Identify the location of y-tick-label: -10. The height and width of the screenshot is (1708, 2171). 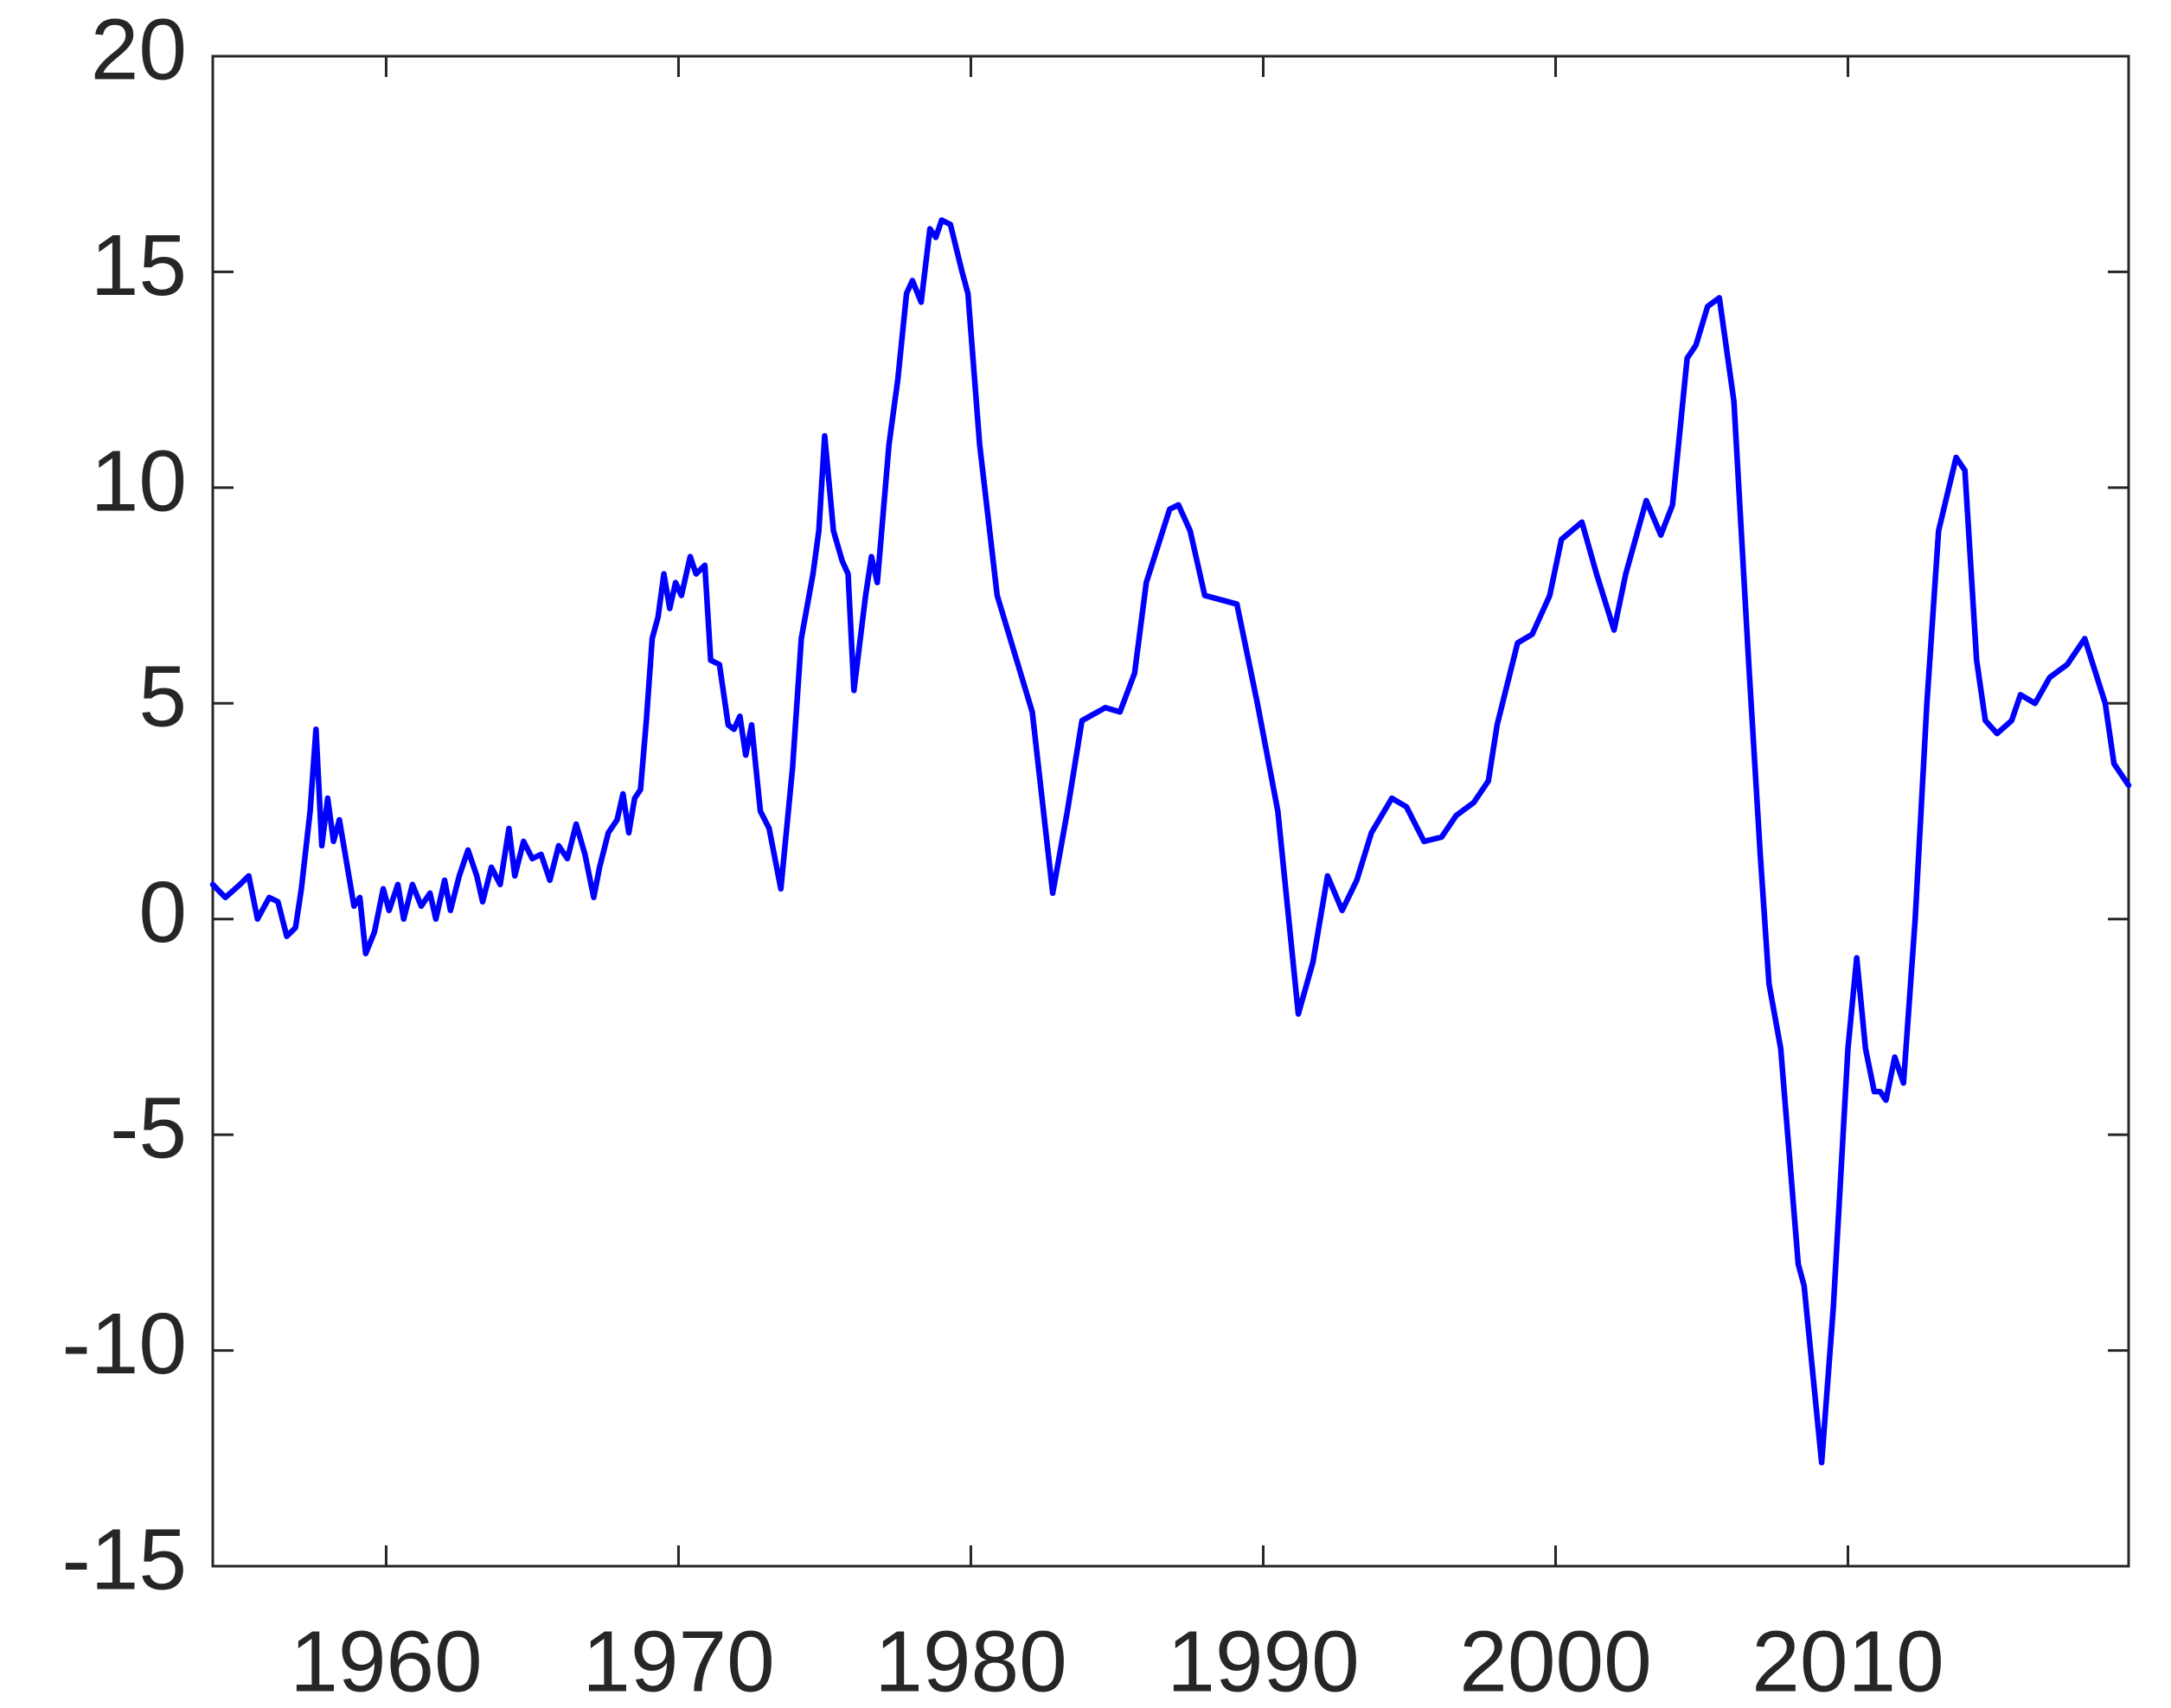
(124, 1343).